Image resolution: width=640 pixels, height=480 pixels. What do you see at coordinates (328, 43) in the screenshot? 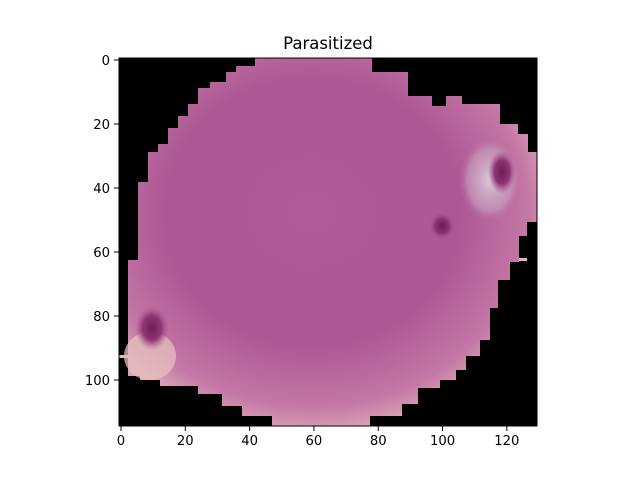
I see `chart-title: Parasitized` at bounding box center [328, 43].